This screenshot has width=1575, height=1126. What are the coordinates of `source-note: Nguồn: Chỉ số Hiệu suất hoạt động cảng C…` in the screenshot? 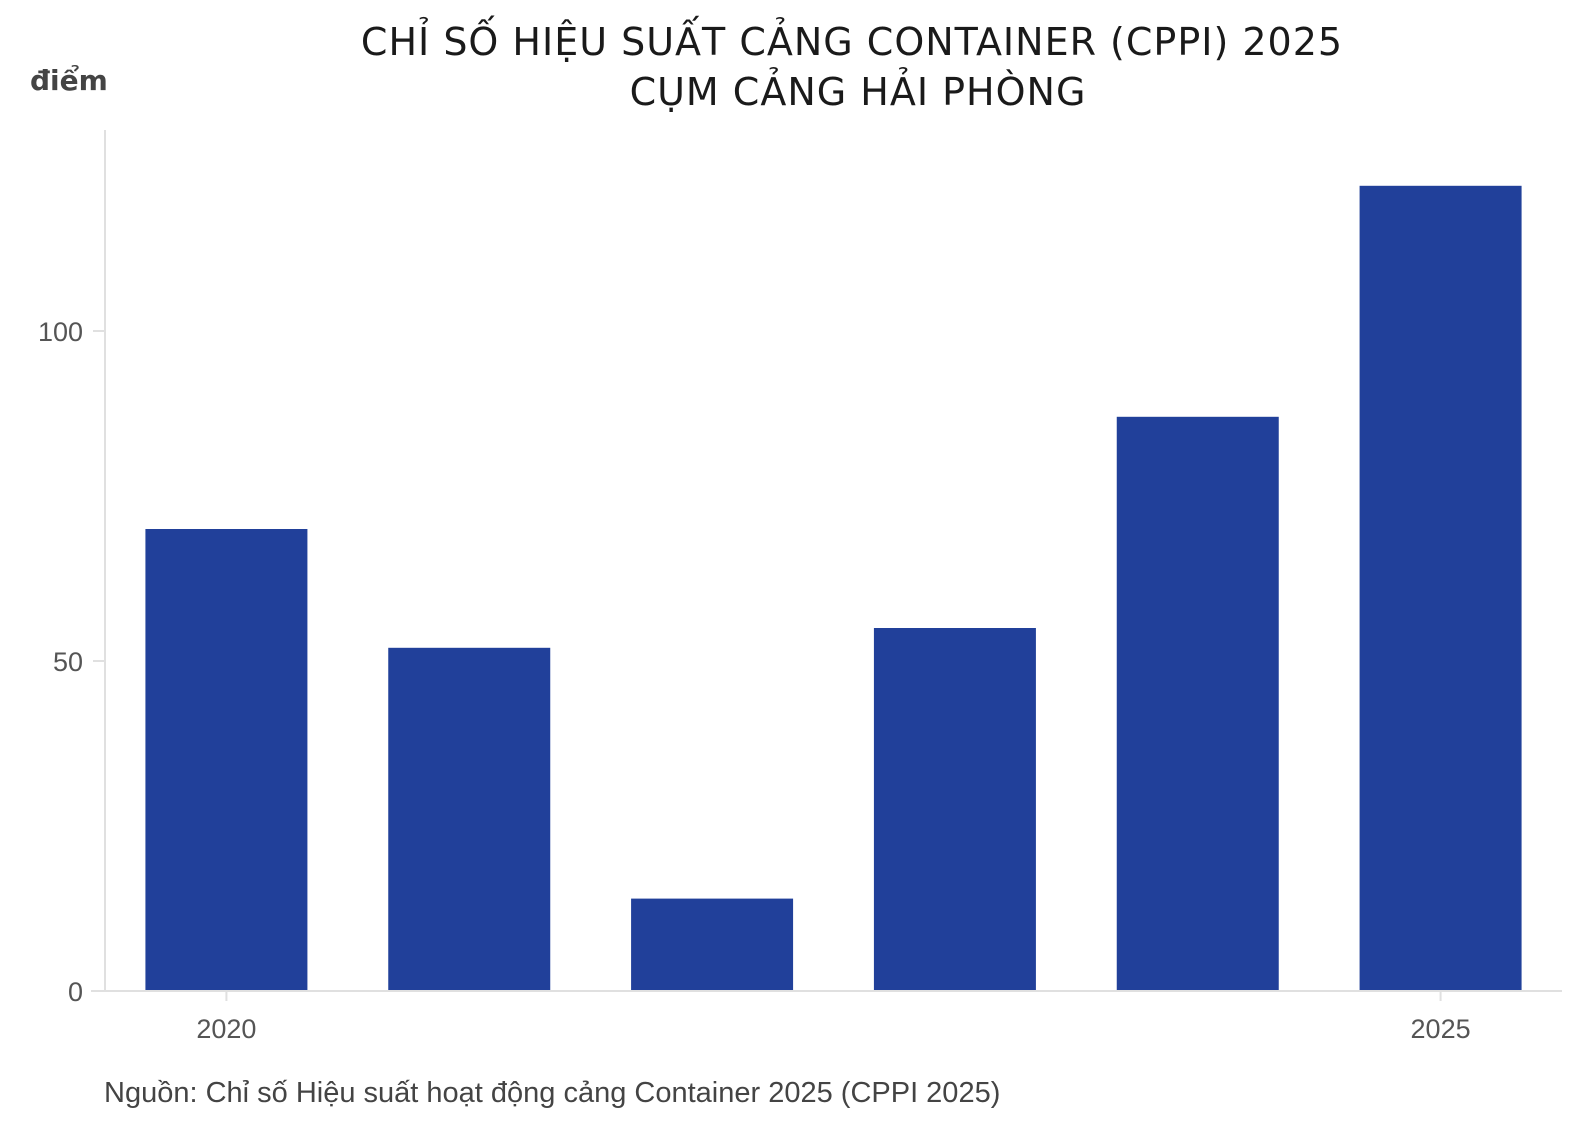 It's located at (552, 1093).